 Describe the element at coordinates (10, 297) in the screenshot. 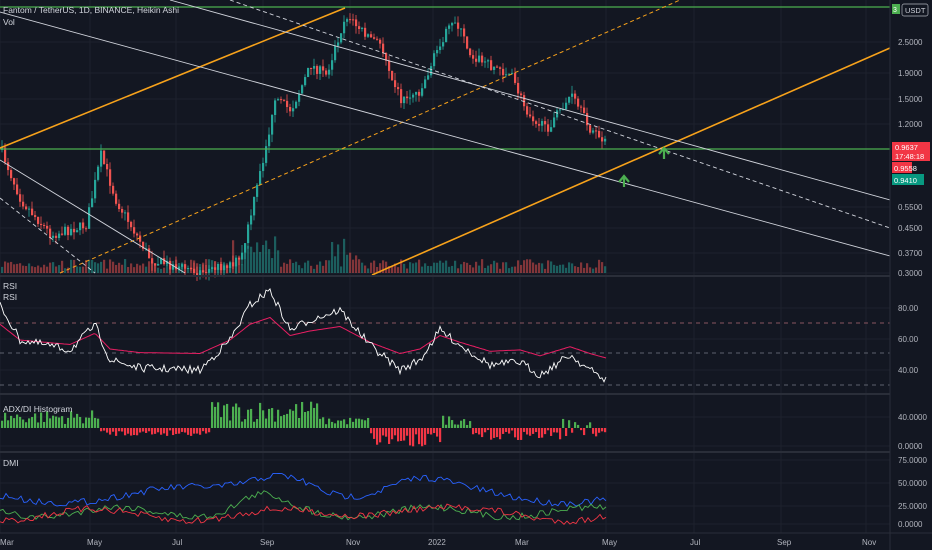

I see `rsi-subtitle: RSI` at that location.